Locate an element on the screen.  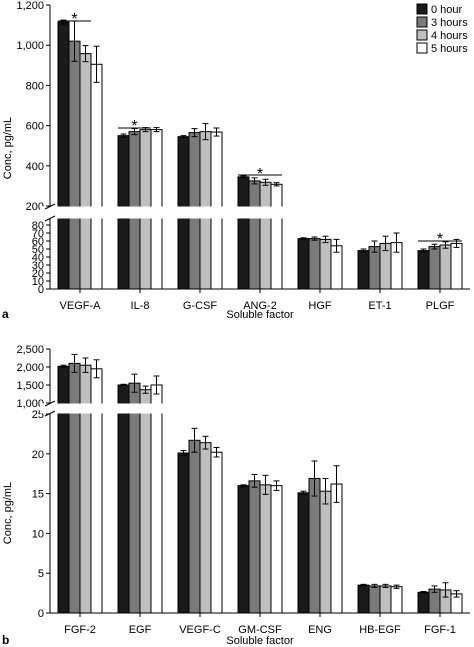
y-tick-label: 1,200 is located at coordinates (30, 6).